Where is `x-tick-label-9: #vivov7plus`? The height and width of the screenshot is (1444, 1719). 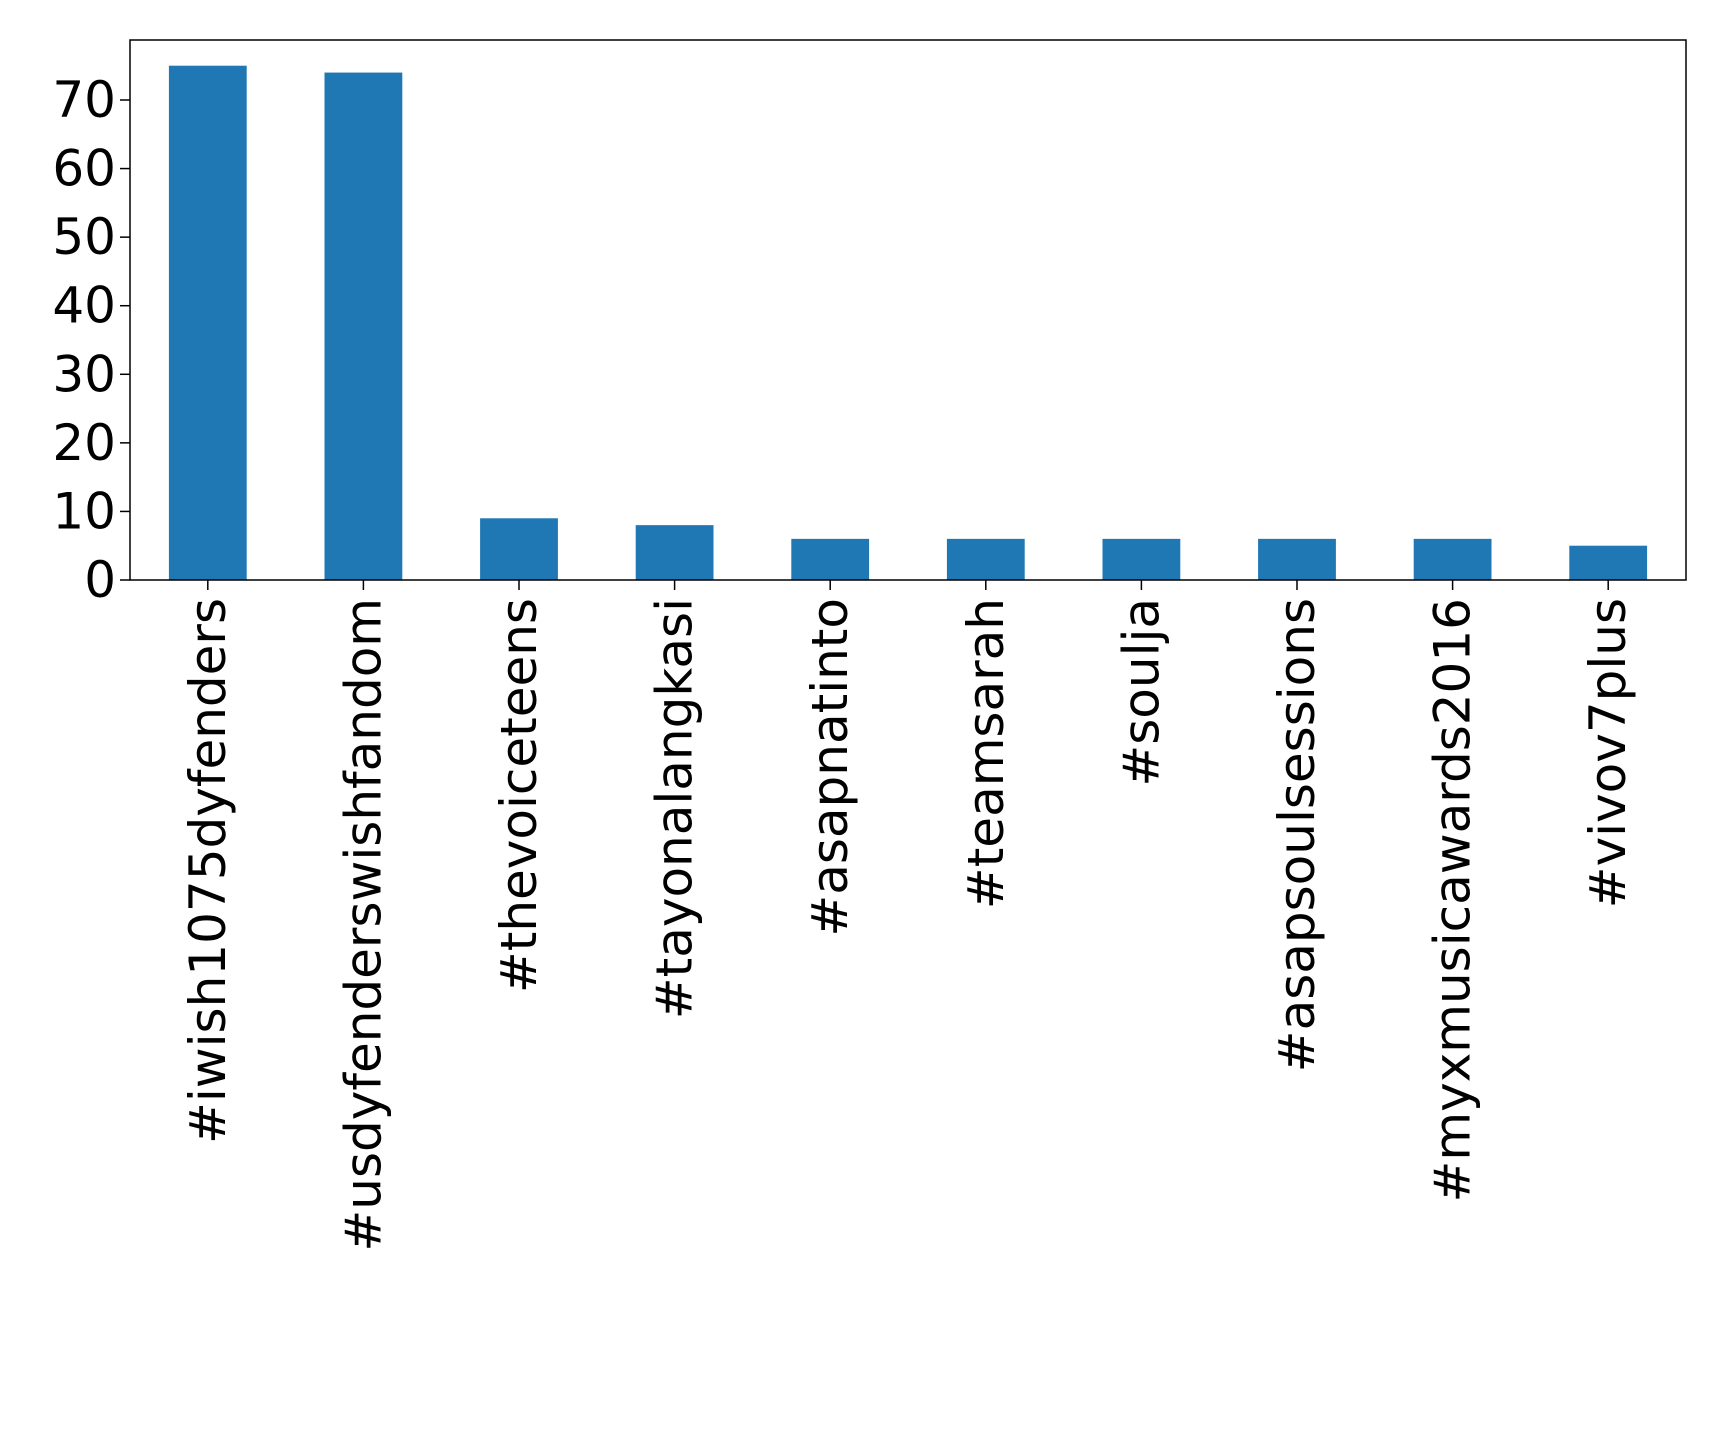 x-tick-label-9: #vivov7plus is located at coordinates (1608, 753).